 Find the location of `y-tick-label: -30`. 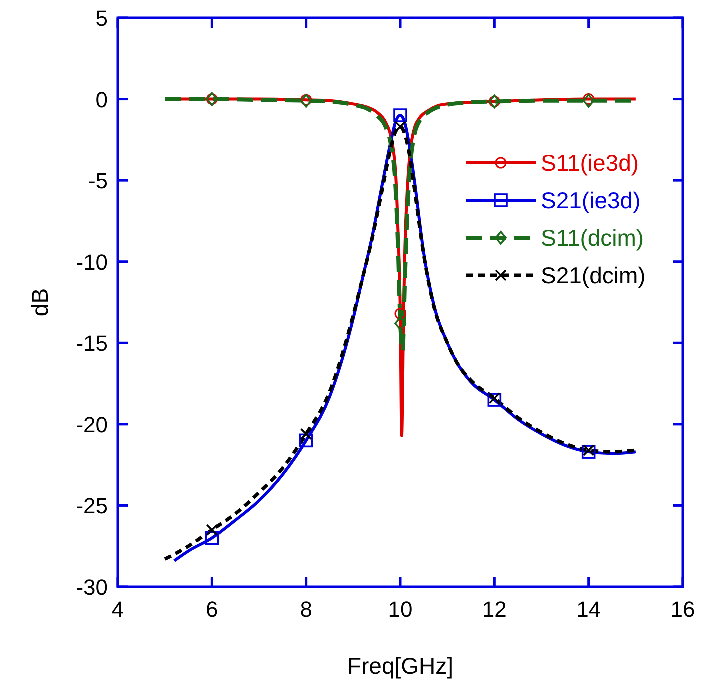

y-tick-label: -30 is located at coordinates (92, 587).